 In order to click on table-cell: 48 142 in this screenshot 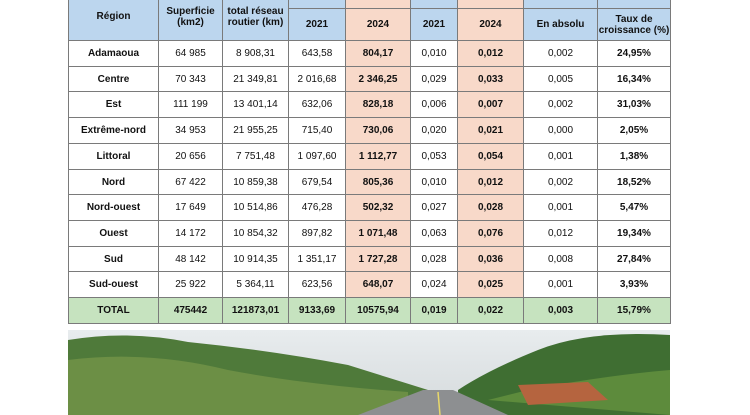, I will do `click(190, 259)`.